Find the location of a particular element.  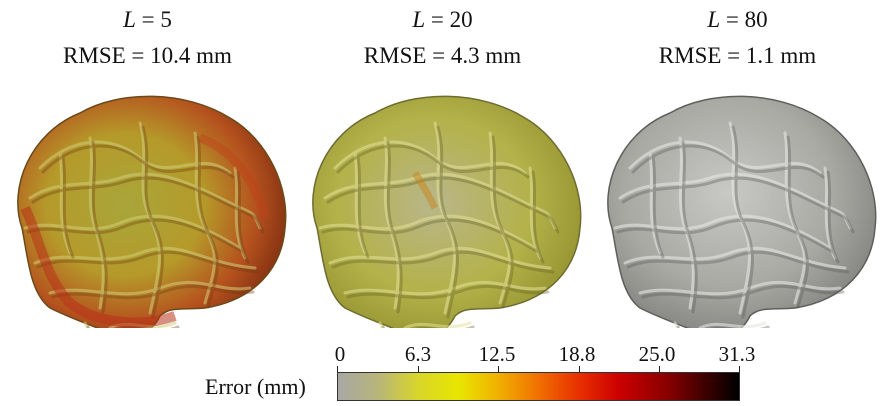

l-label: L = 20 is located at coordinates (442, 19).